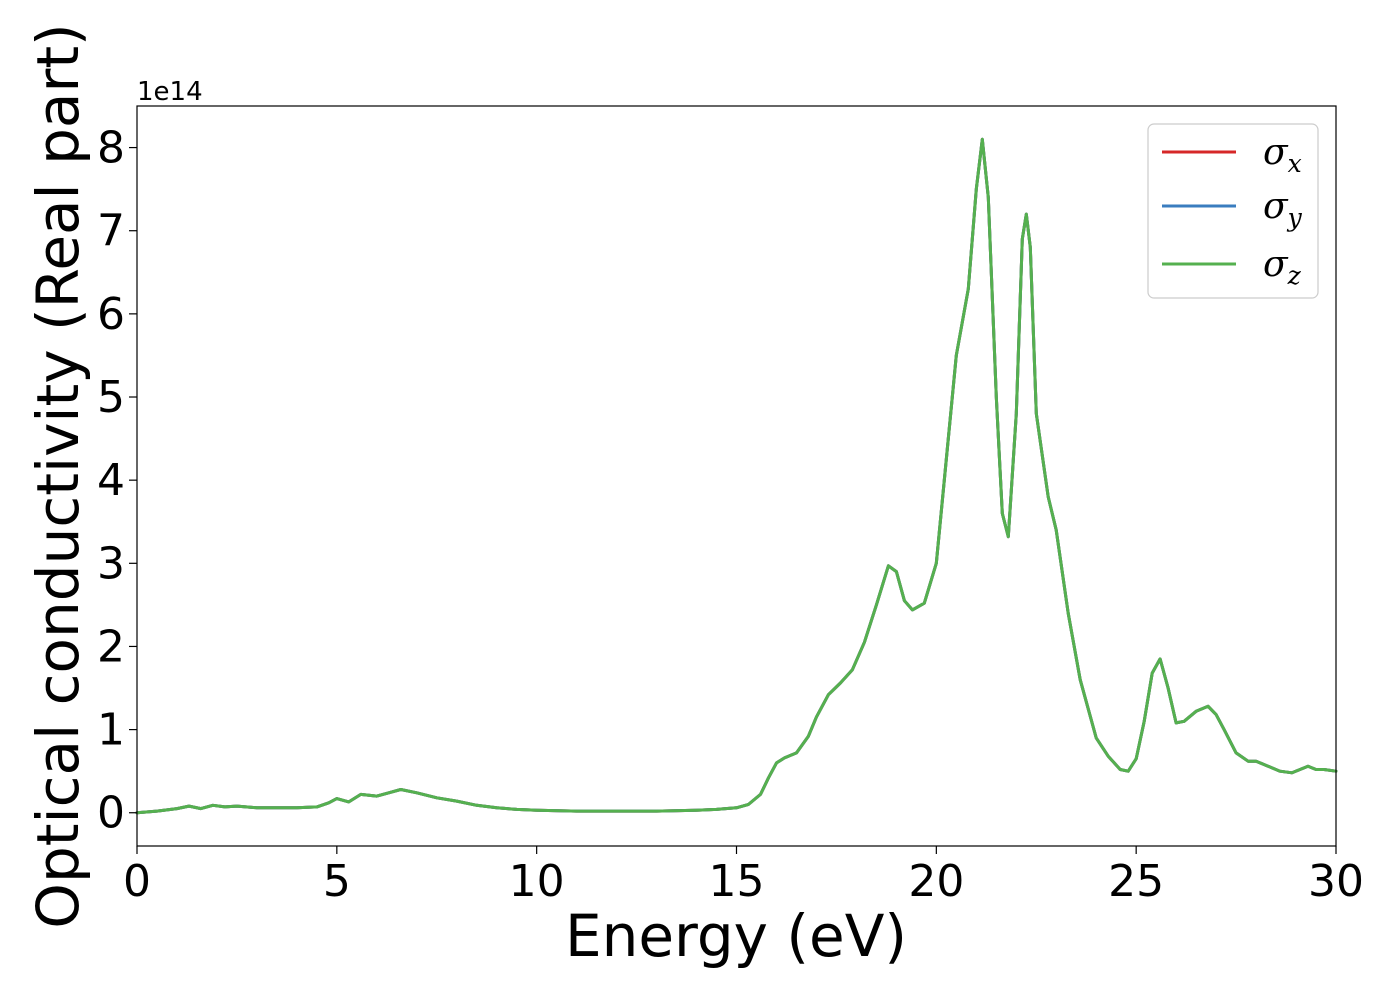  I want to click on y-tick-label: 7, so click(111, 231).